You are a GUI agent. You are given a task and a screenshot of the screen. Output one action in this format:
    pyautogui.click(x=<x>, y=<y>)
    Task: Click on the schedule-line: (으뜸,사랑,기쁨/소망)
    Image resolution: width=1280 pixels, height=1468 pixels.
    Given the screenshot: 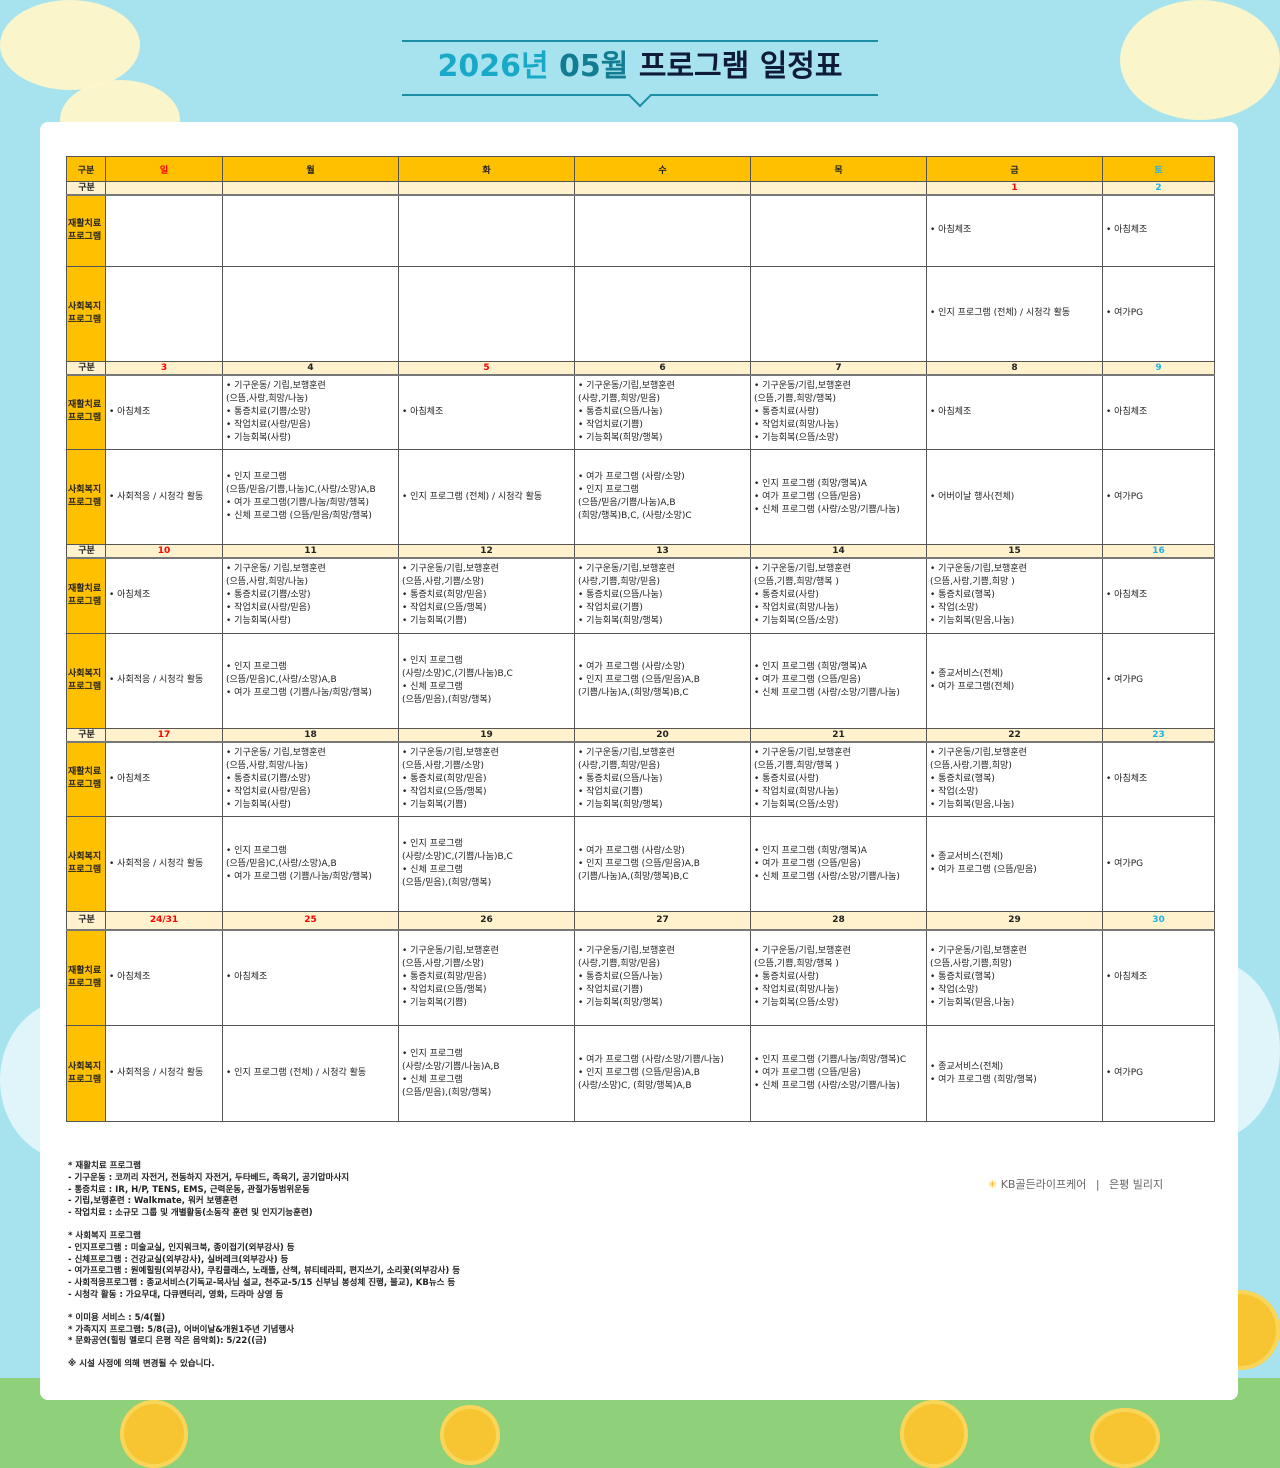 What is the action you would take?
    pyautogui.click(x=443, y=964)
    